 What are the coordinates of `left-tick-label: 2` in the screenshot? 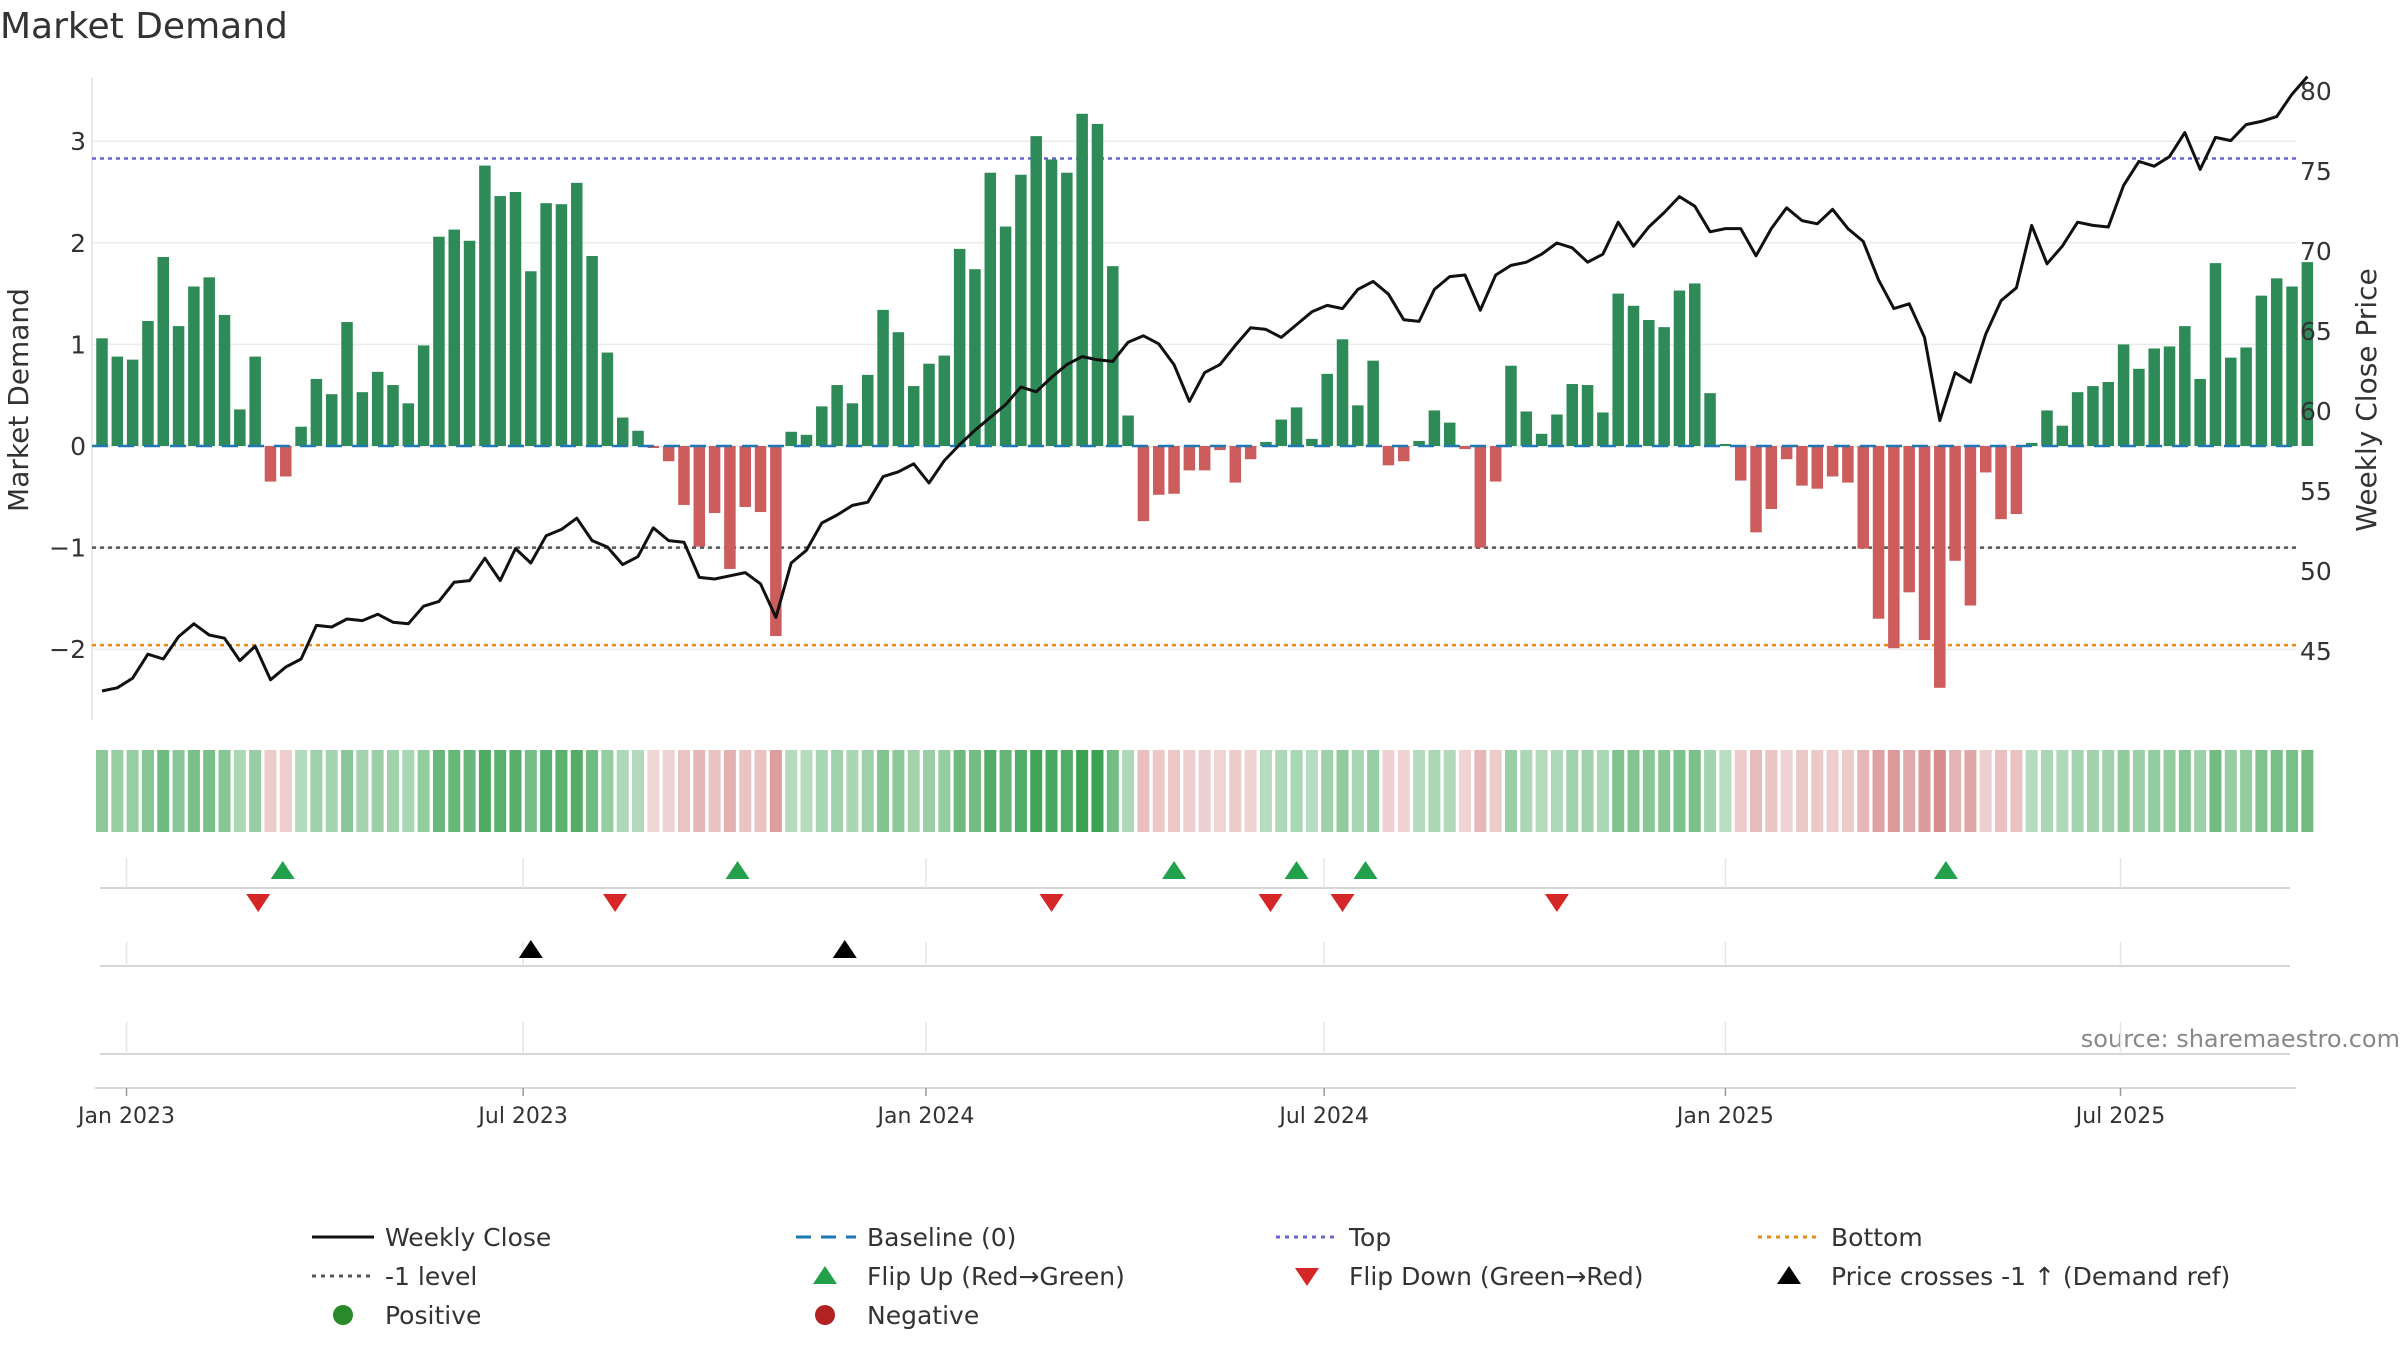 It's located at (78, 243).